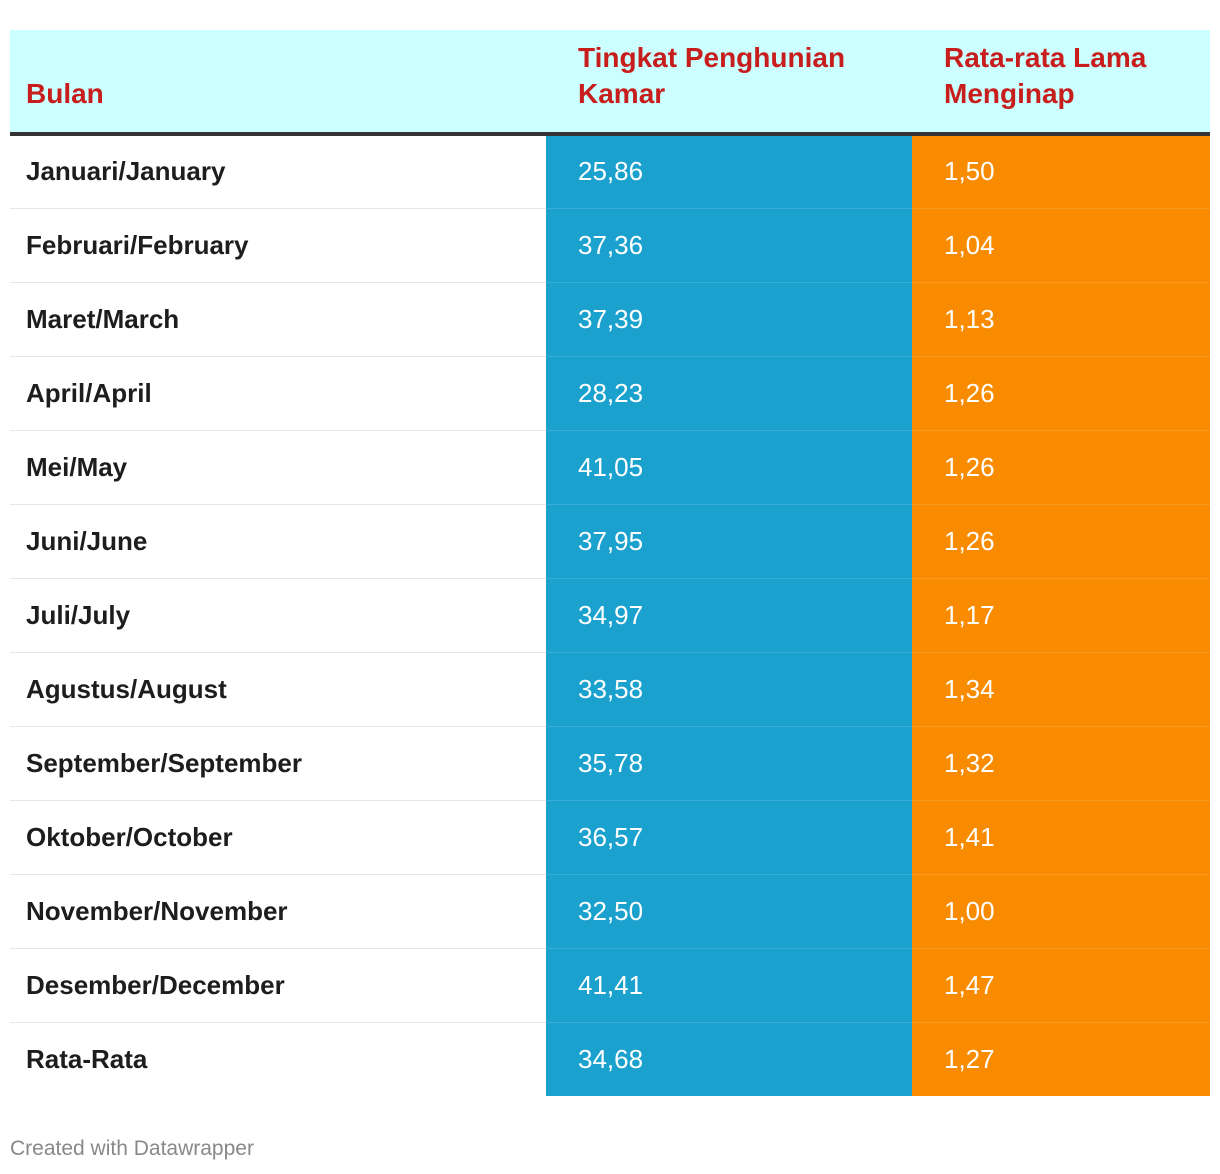 The image size is (1220, 1174). What do you see at coordinates (729, 83) in the screenshot?
I see `column-header-occupancy: Tingkat Penghunian Kamar` at bounding box center [729, 83].